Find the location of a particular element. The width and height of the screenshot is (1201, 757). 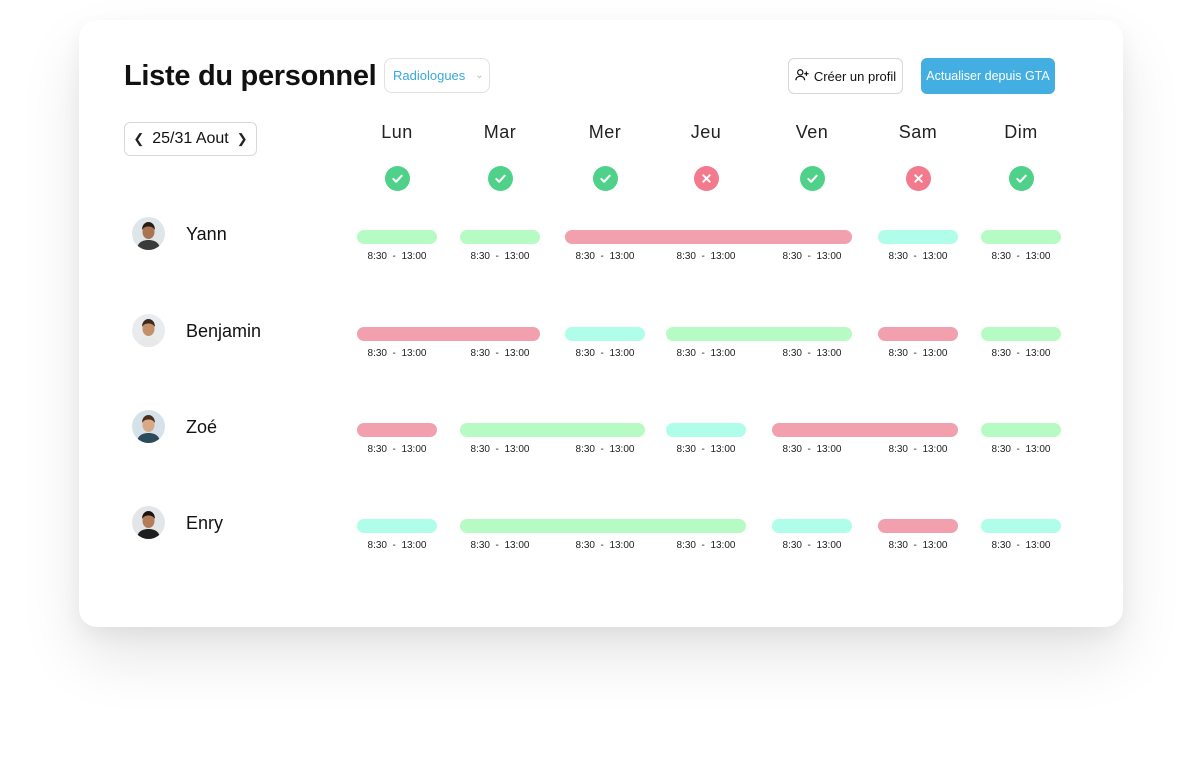

week-label: 25/31 Aout is located at coordinates (190, 138).